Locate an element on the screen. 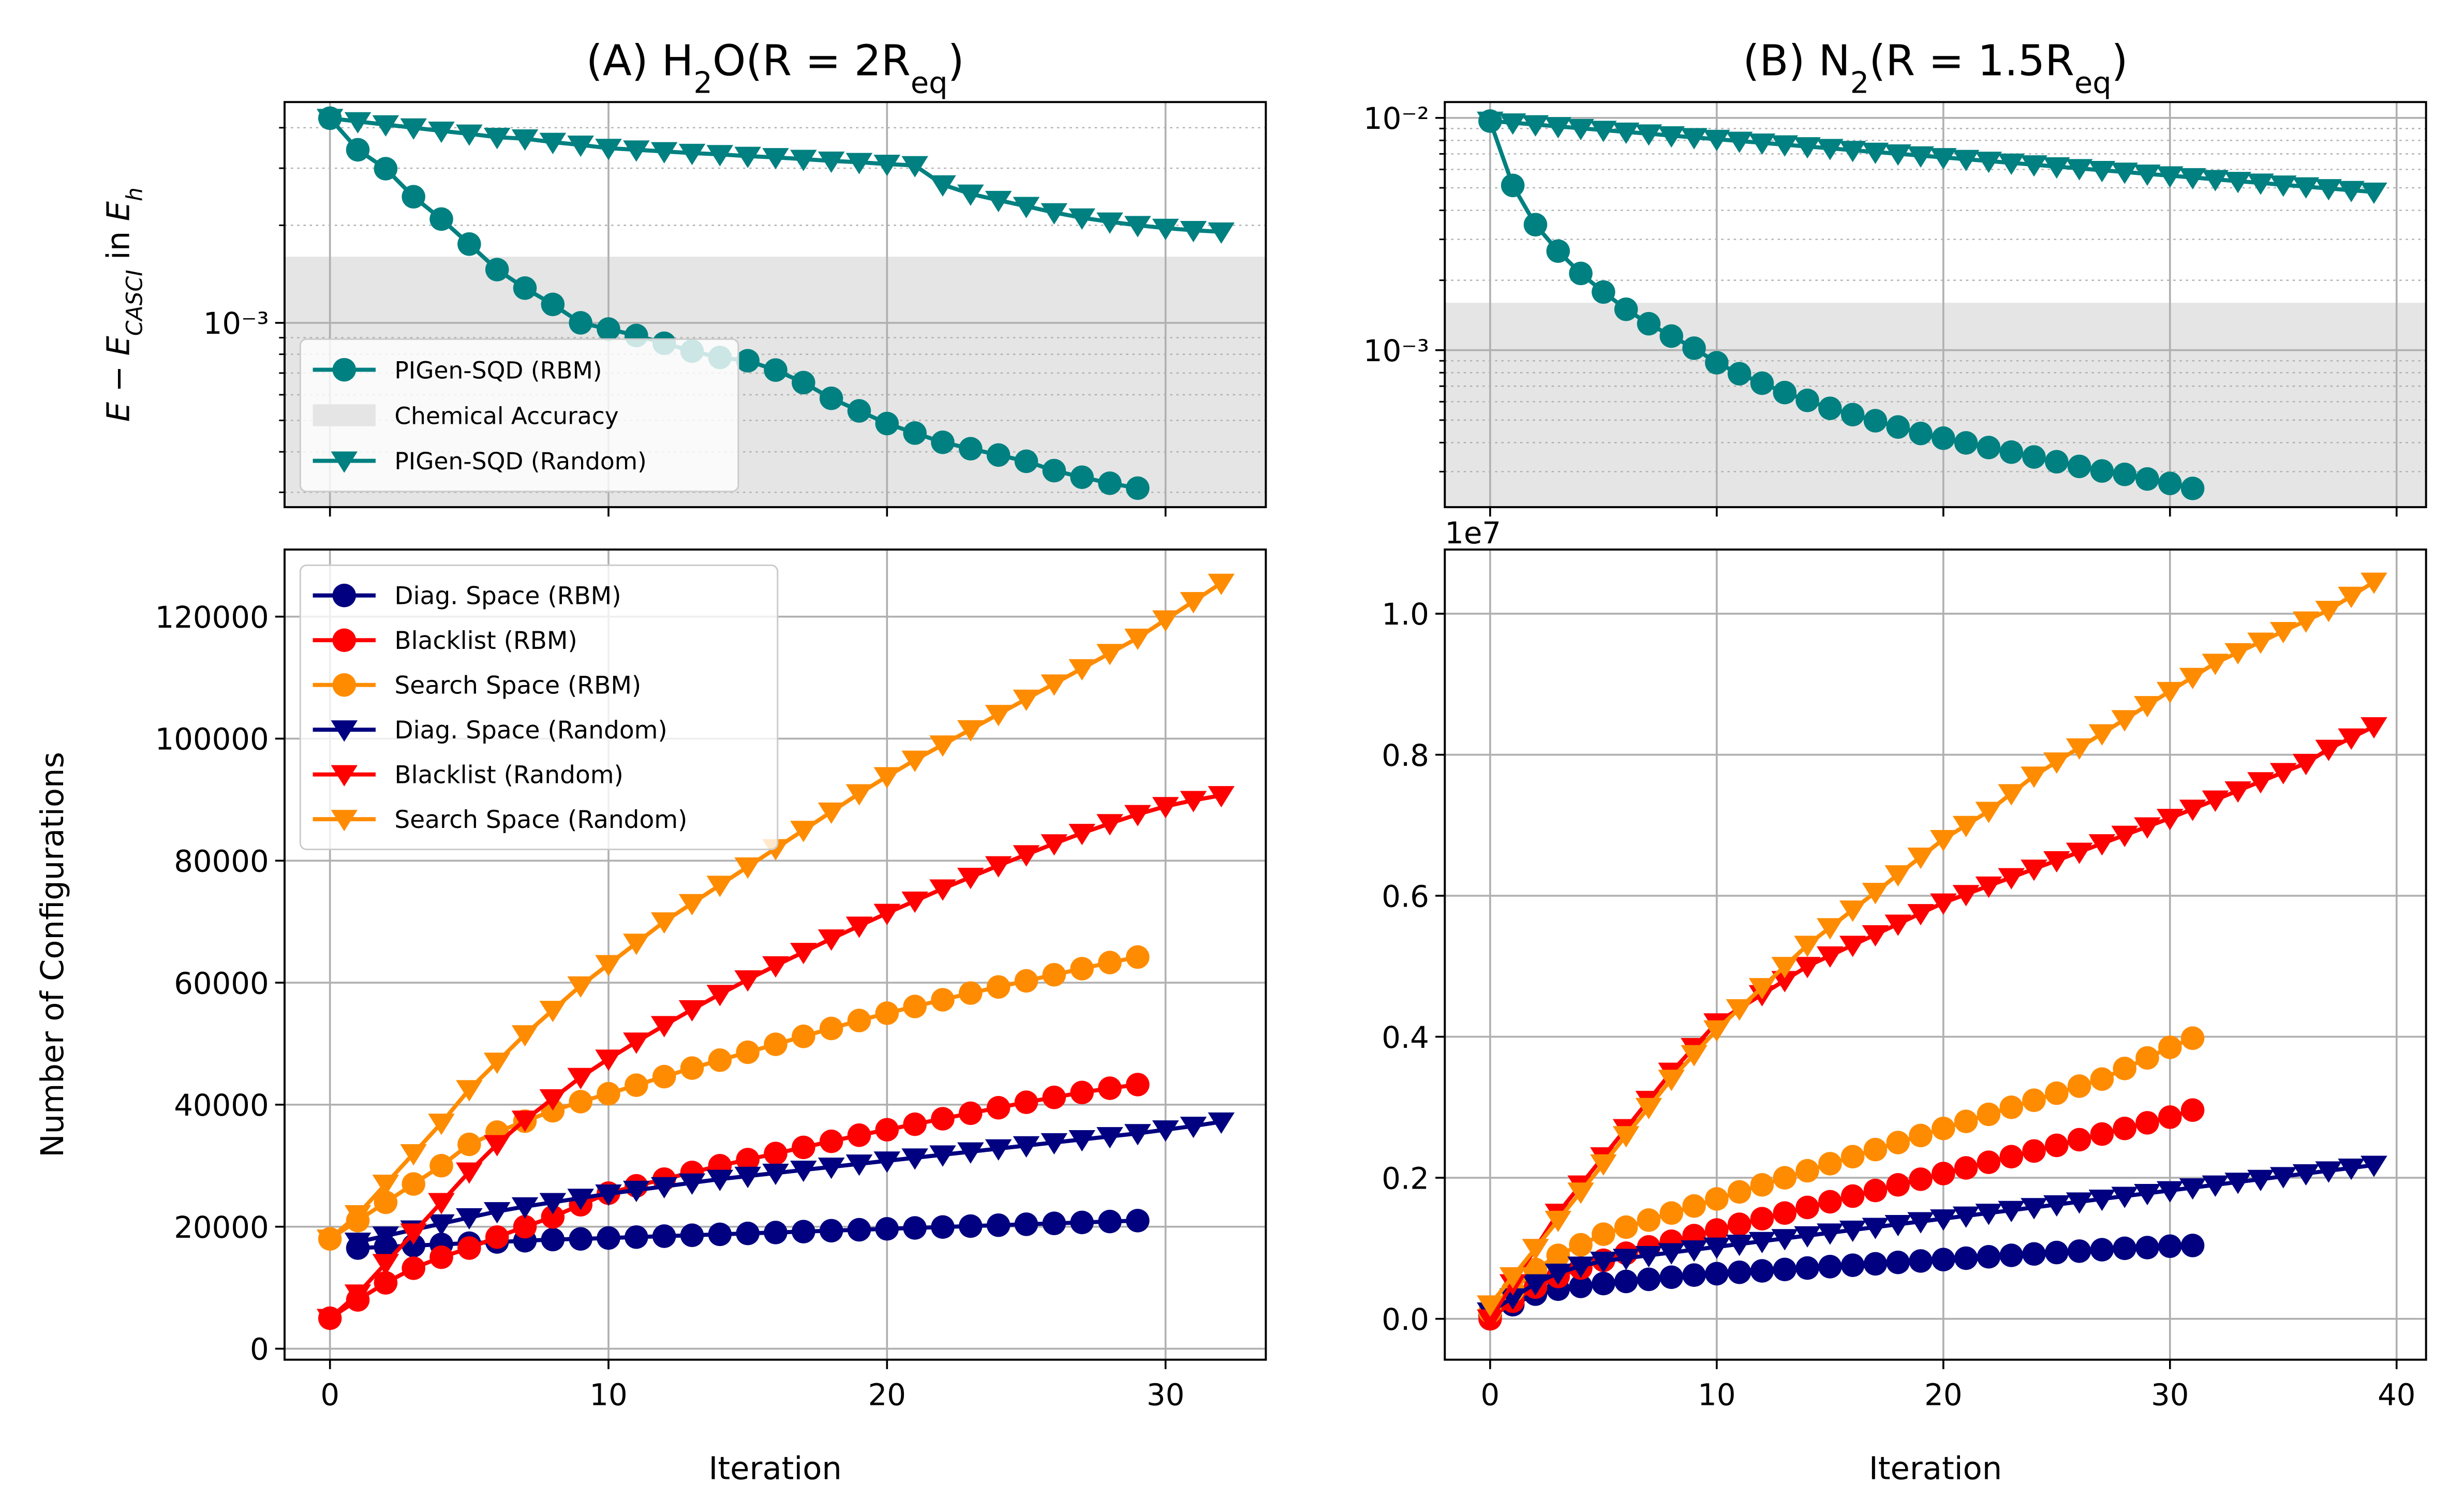  text-part: eq is located at coordinates (2093, 83).